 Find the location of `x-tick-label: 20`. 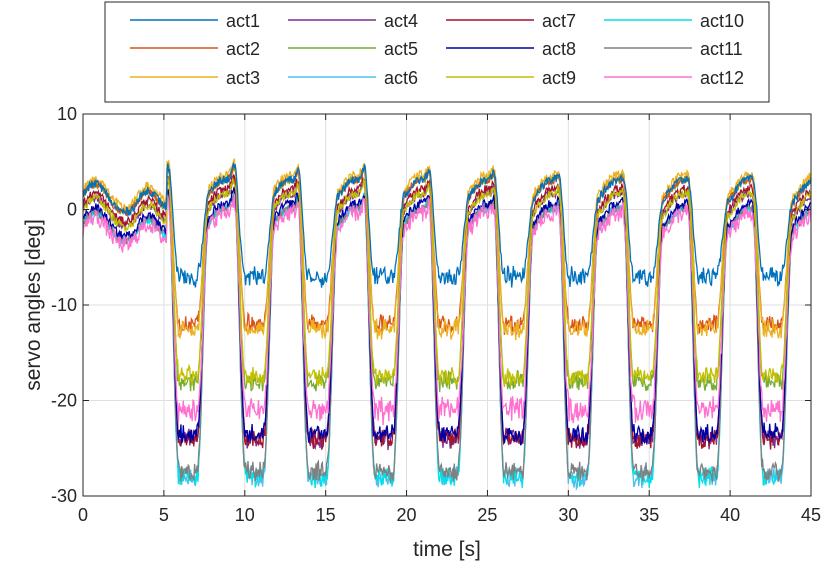

x-tick-label: 20 is located at coordinates (407, 515).